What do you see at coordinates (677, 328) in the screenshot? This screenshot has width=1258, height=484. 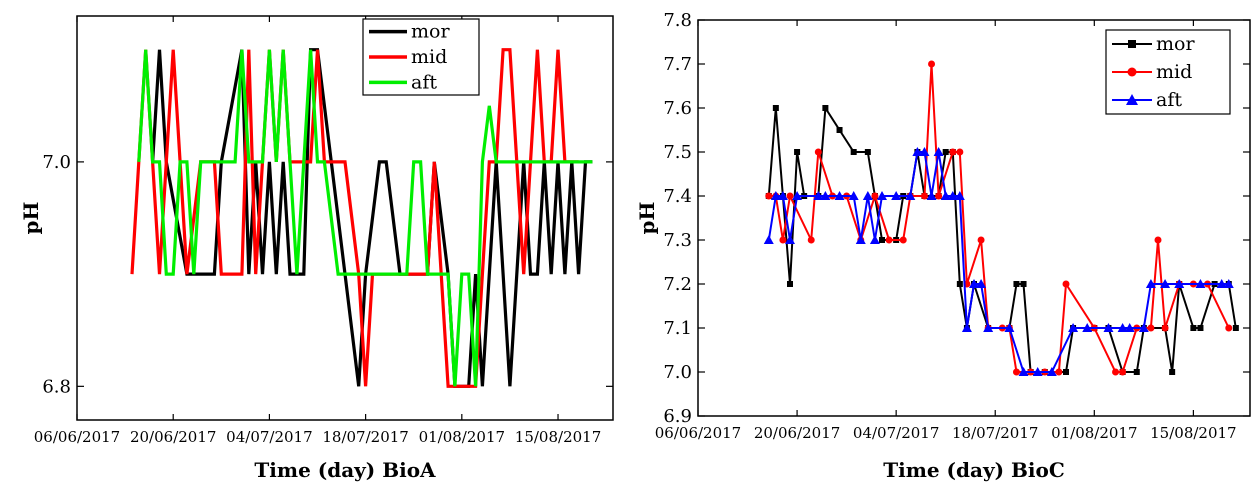 I see `y-tick-label: 7.1` at bounding box center [677, 328].